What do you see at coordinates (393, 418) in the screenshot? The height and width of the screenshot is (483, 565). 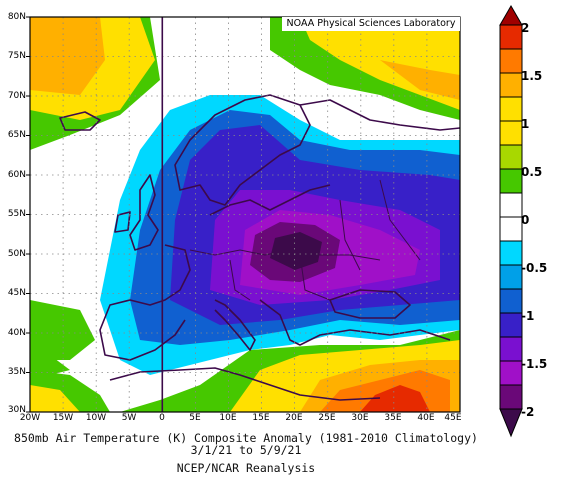 I see `lon-label: 35E` at bounding box center [393, 418].